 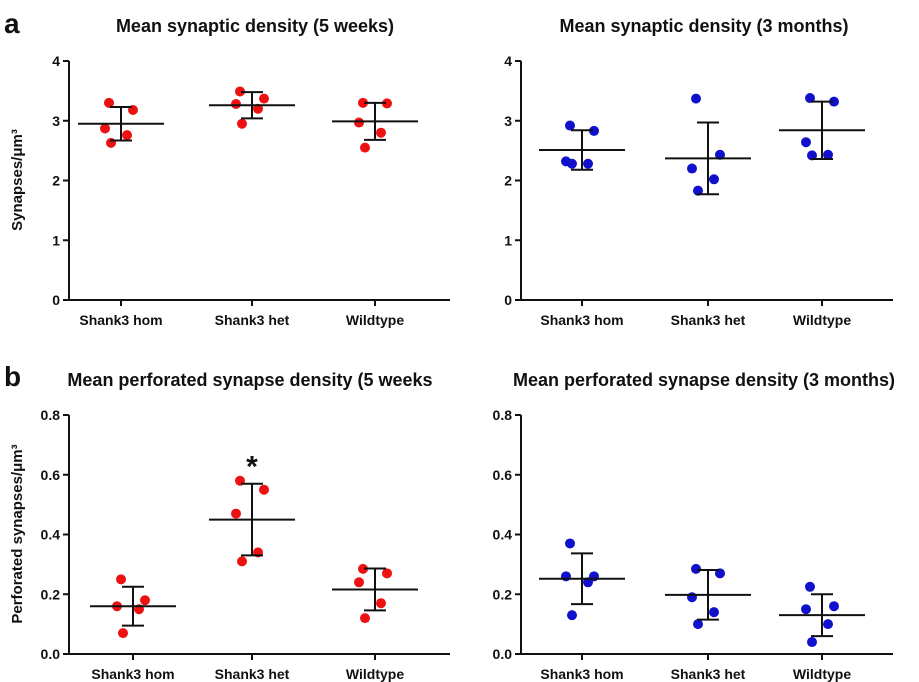 I want to click on significance-annotation: *, so click(x=252, y=467).